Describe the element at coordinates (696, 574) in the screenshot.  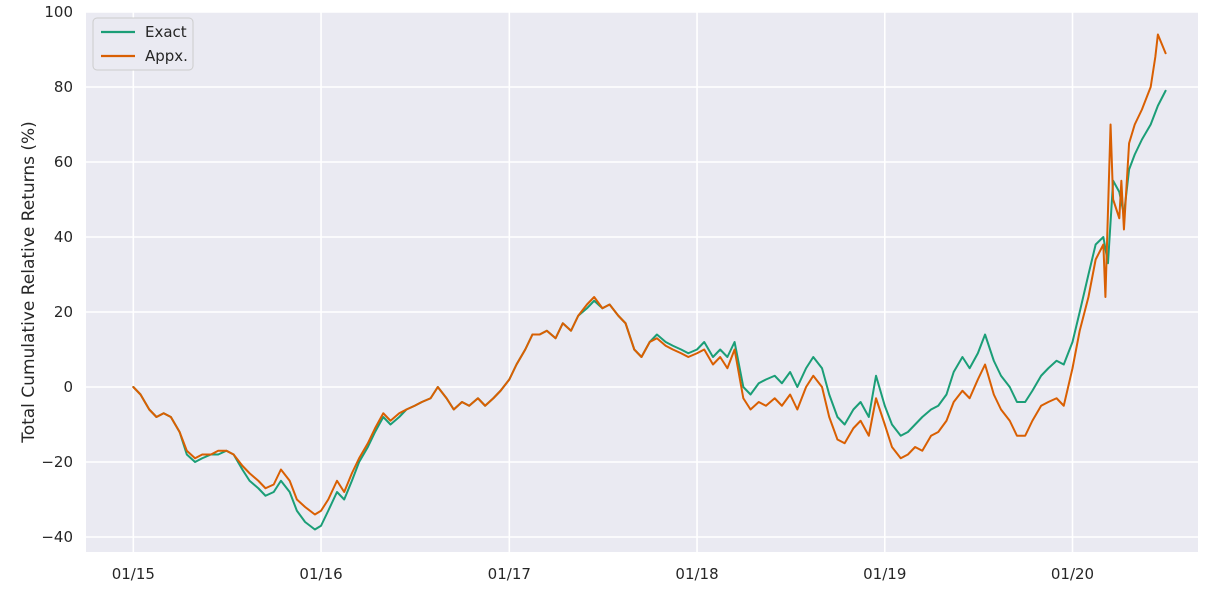
I see `x-tick-label: 01/18` at that location.